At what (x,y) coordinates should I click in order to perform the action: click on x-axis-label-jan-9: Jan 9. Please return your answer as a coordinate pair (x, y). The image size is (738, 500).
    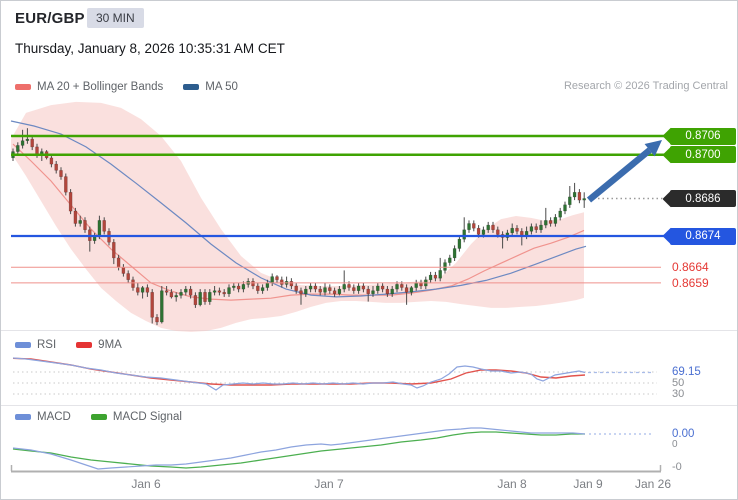
    Looking at the image, I should click on (588, 484).